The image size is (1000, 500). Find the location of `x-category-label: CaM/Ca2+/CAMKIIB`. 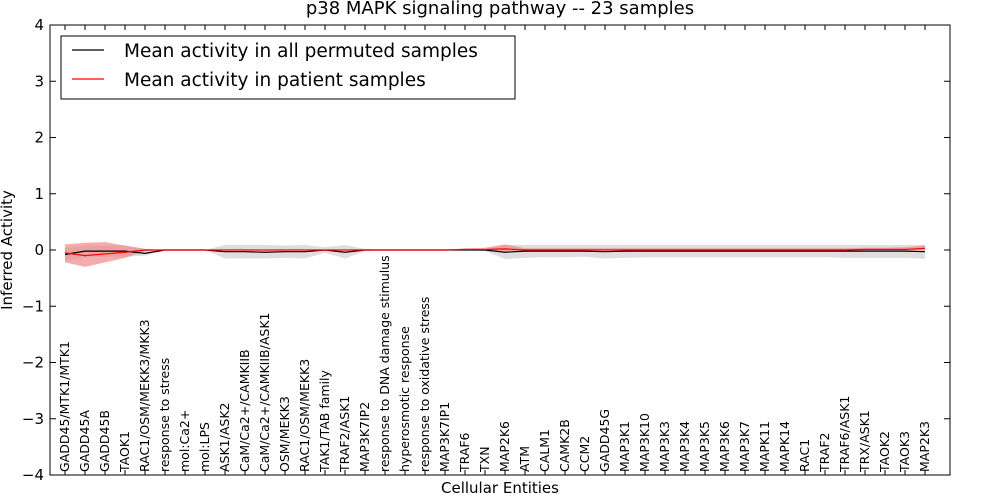

x-category-label: CaM/Ca2+/CAMKIIB is located at coordinates (244, 410).